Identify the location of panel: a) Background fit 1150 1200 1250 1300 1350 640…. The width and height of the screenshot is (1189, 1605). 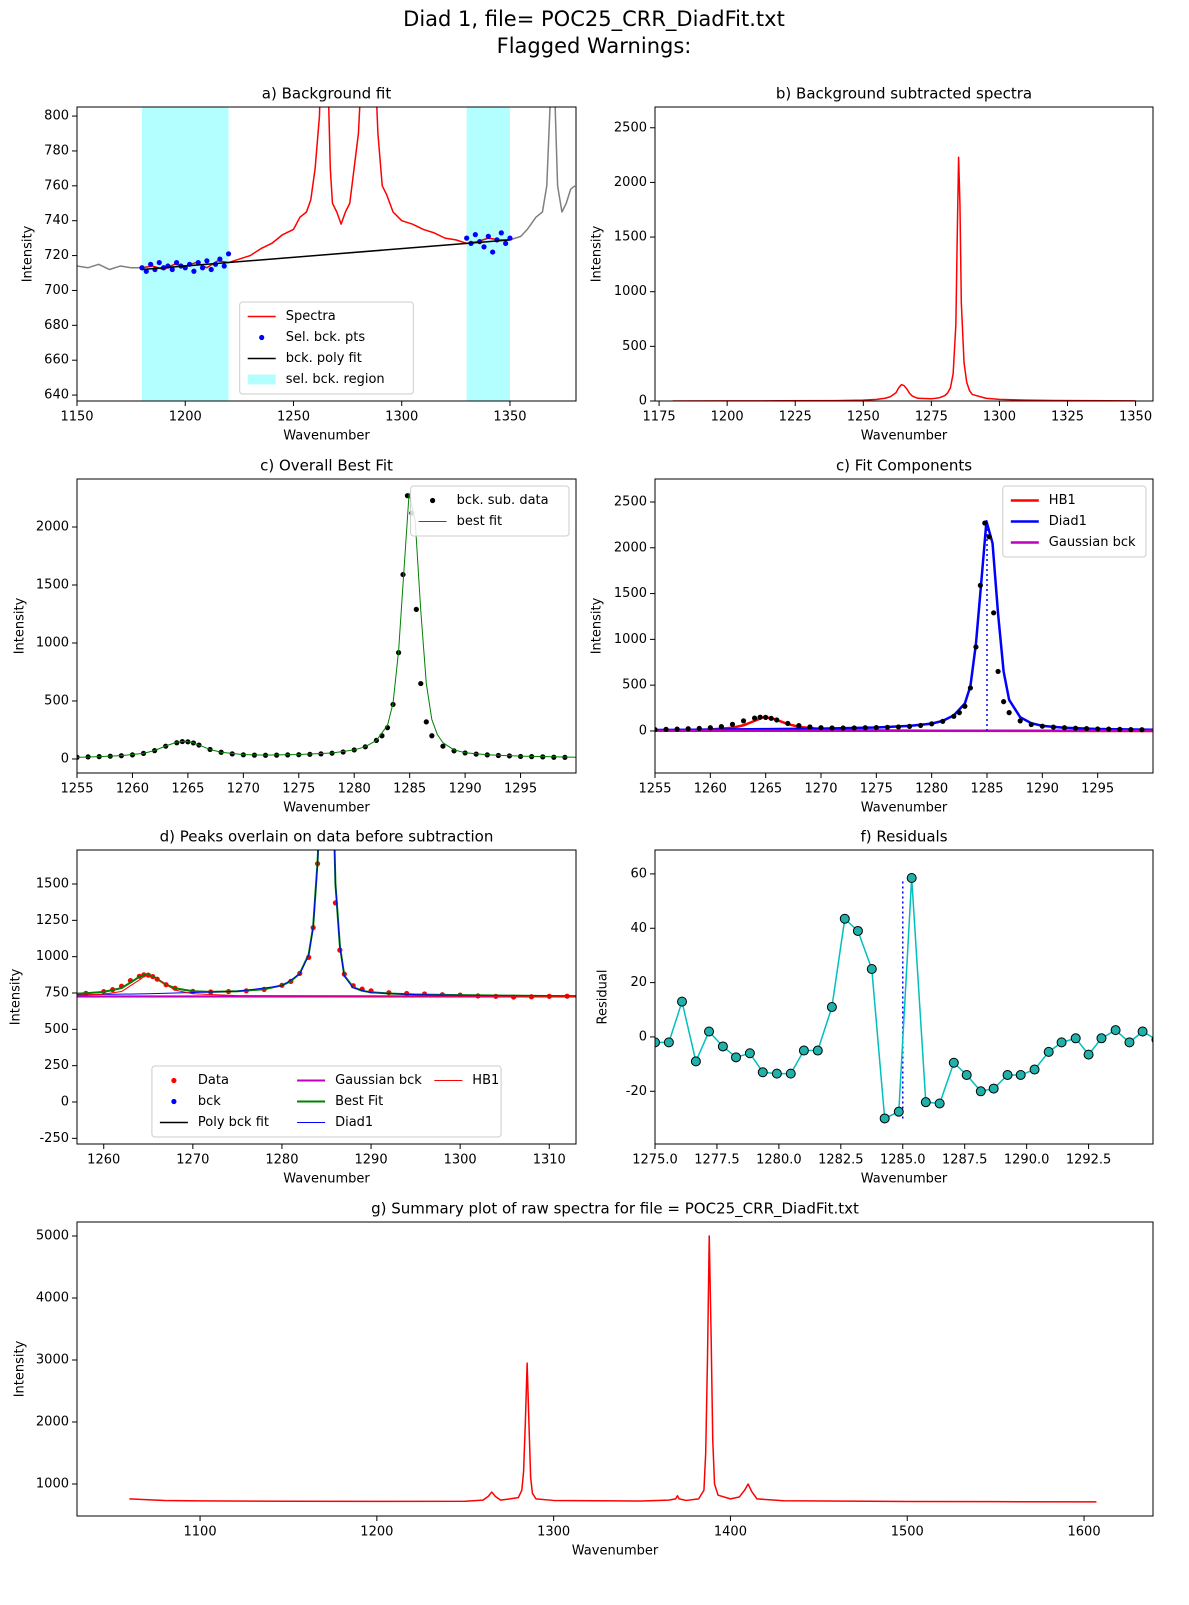
(299, 264).